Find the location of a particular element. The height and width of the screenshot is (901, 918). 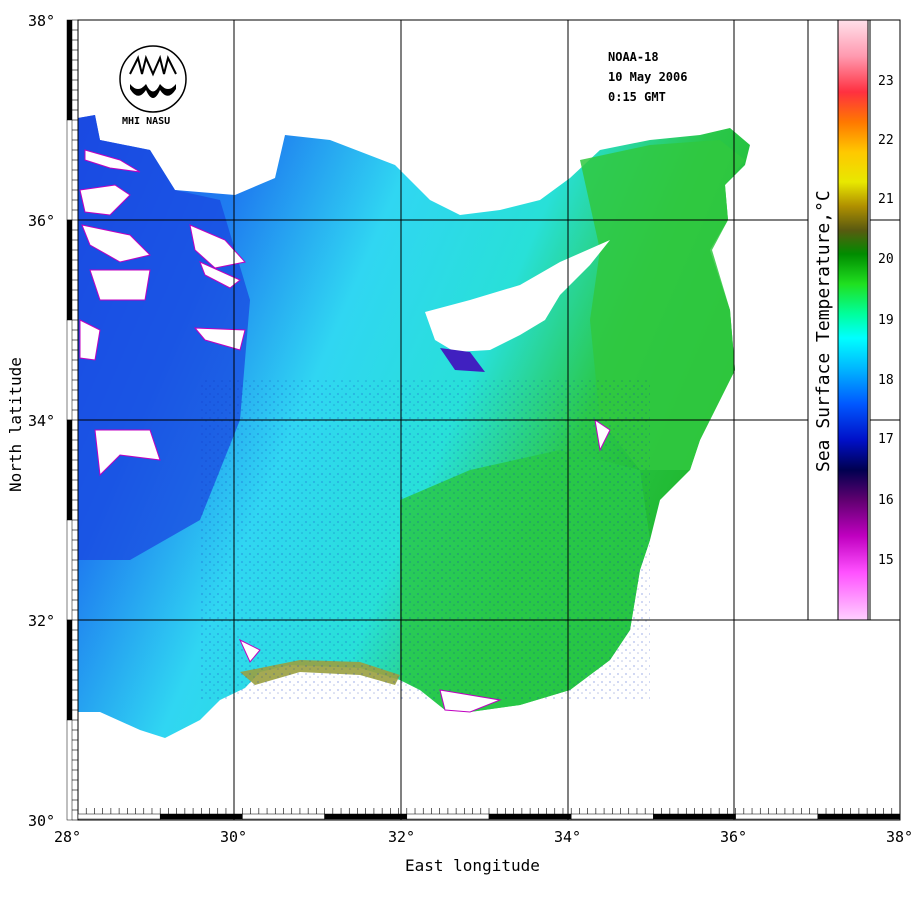

y-tick-label: 32° is located at coordinates (42, 621).